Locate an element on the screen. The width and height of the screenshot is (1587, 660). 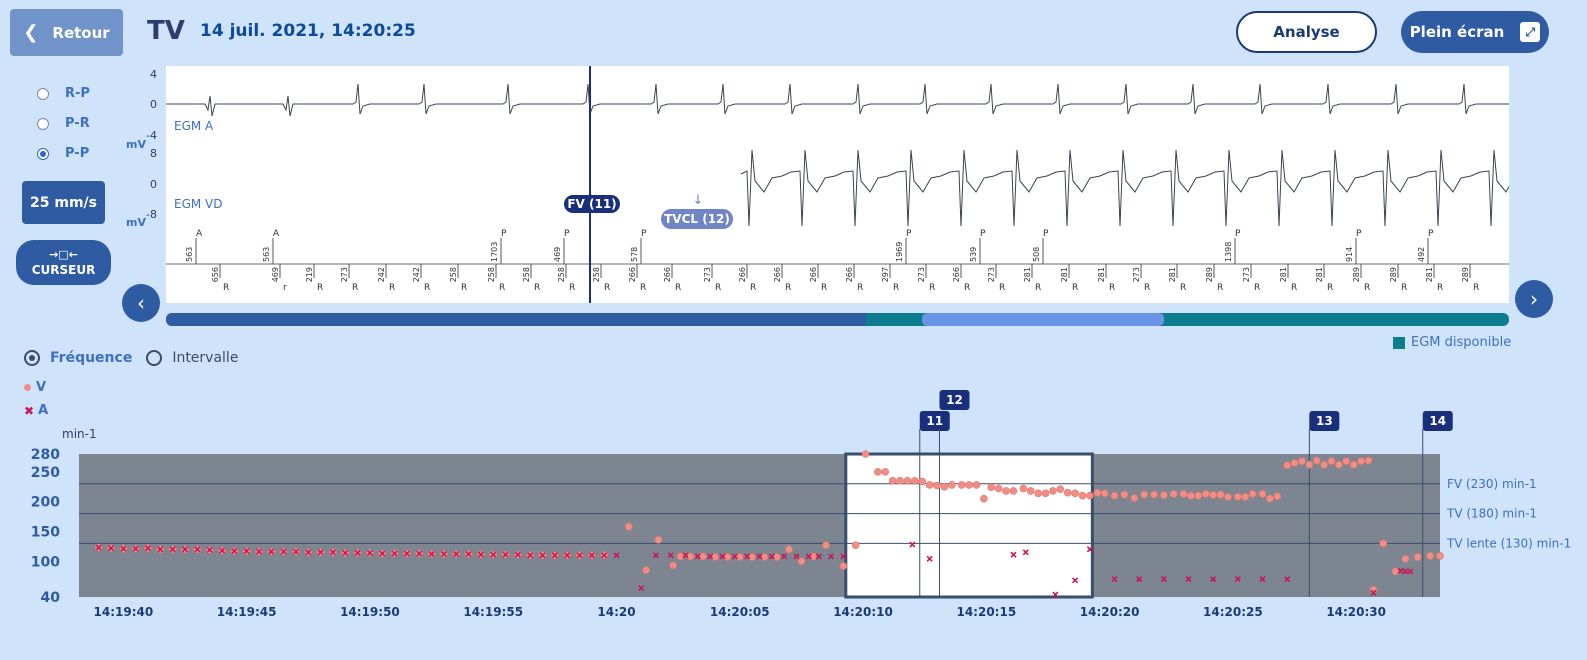
legend-a-label: A is located at coordinates (43, 410).